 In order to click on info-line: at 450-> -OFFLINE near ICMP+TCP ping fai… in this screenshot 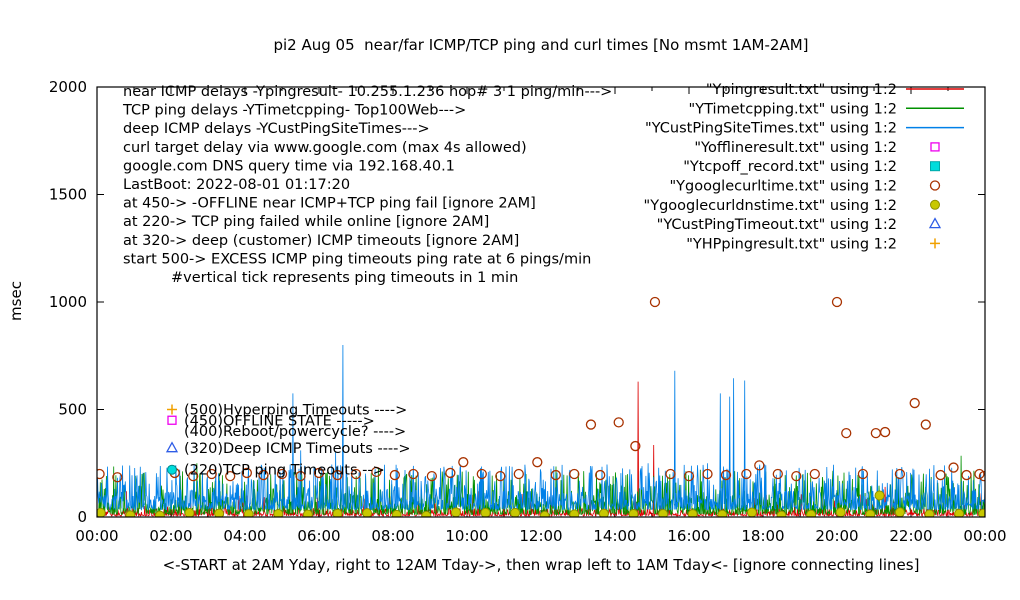, I will do `click(329, 204)`.